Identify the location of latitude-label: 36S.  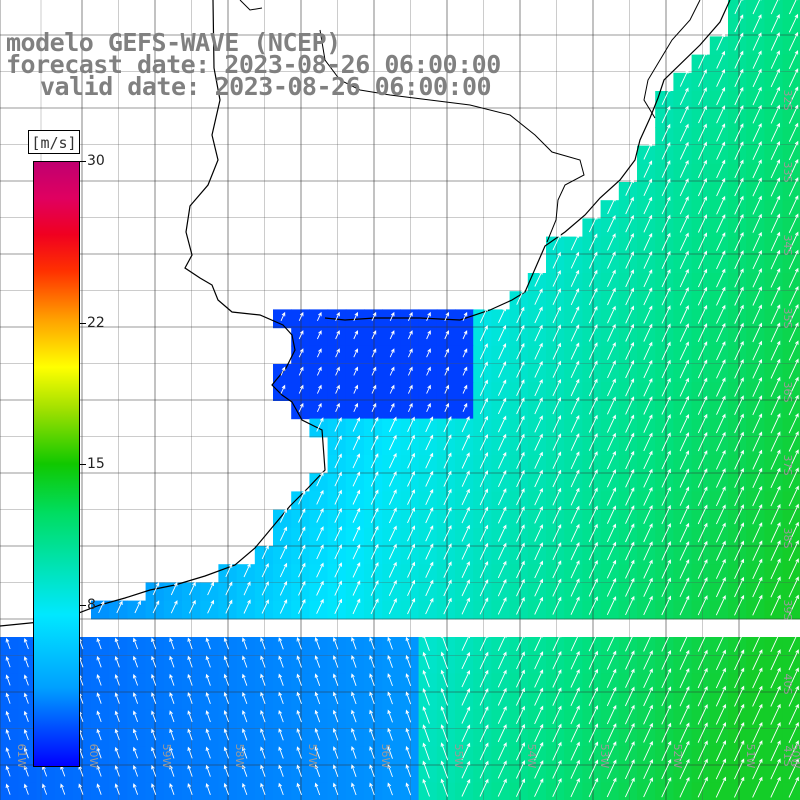
(787, 392).